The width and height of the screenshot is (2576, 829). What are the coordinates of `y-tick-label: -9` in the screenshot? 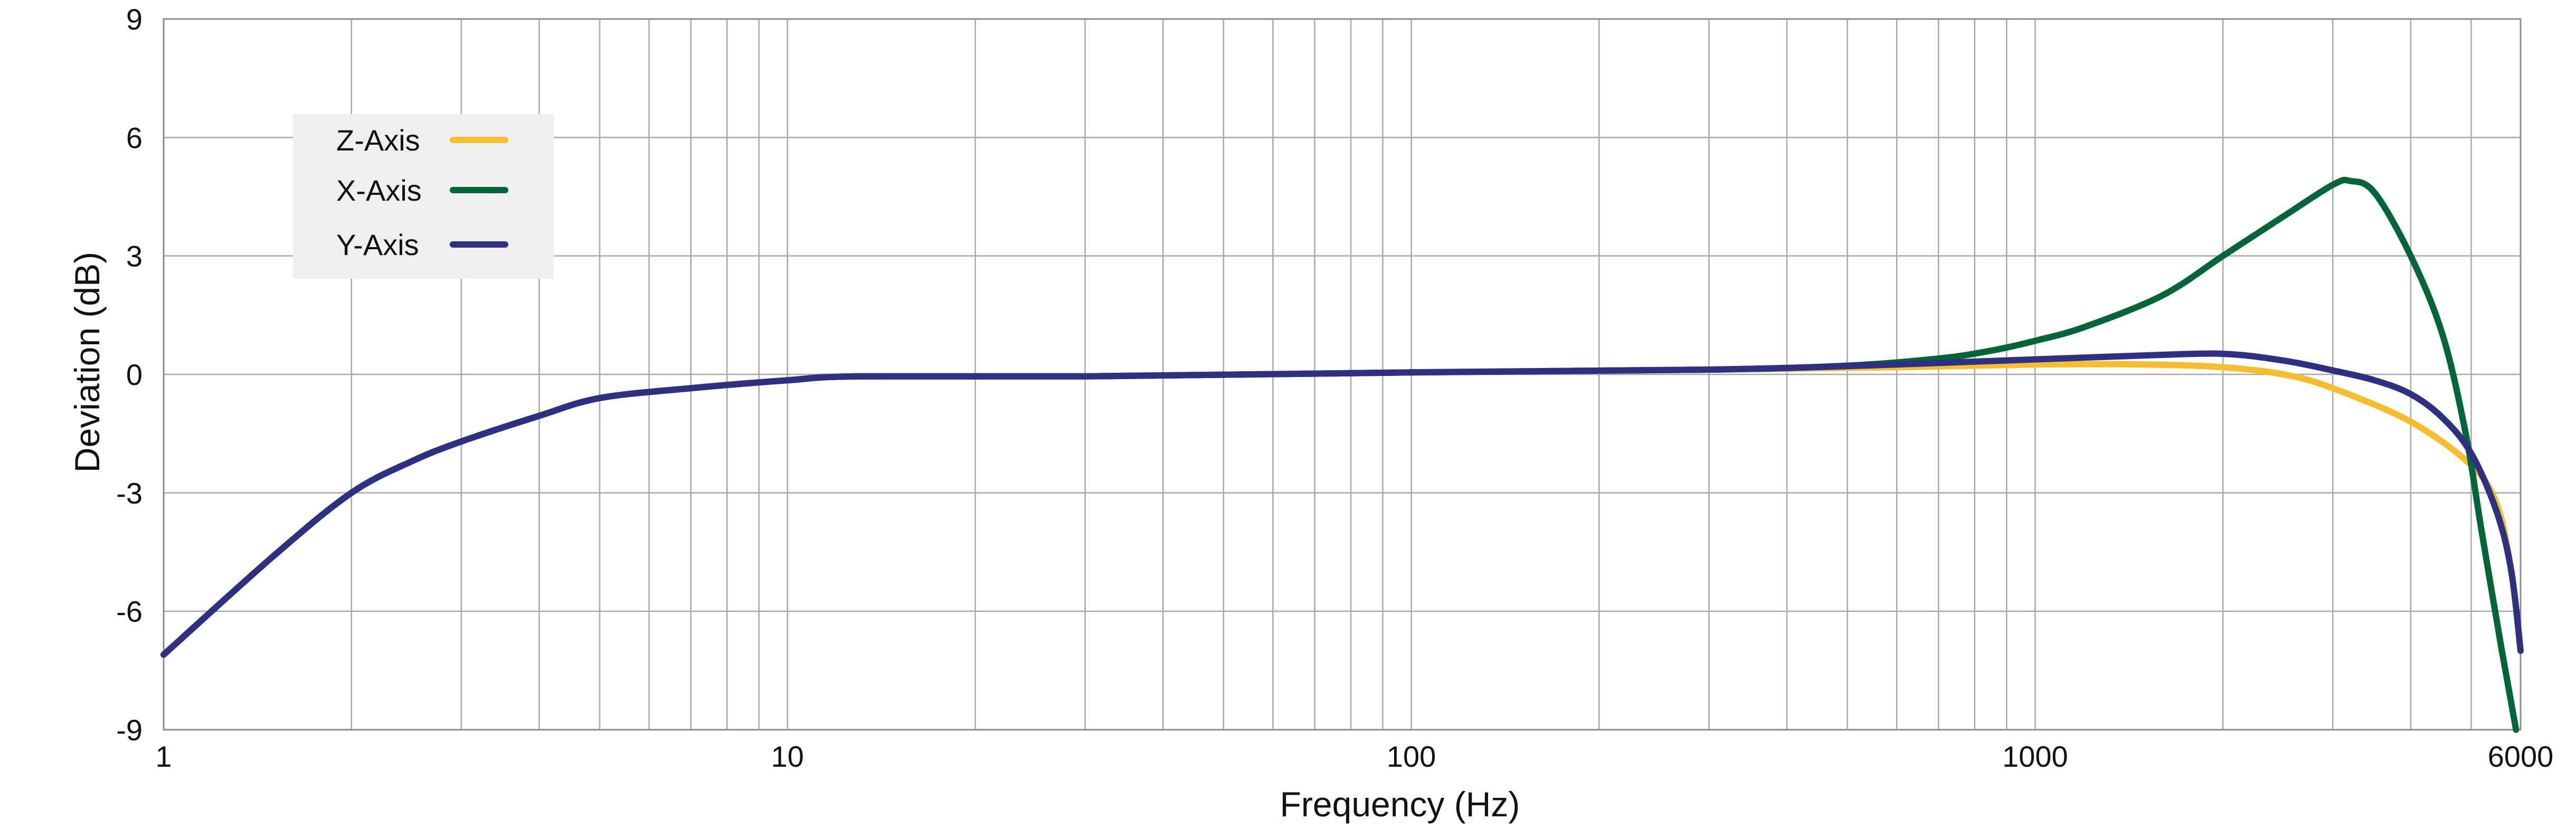 It's located at (129, 730).